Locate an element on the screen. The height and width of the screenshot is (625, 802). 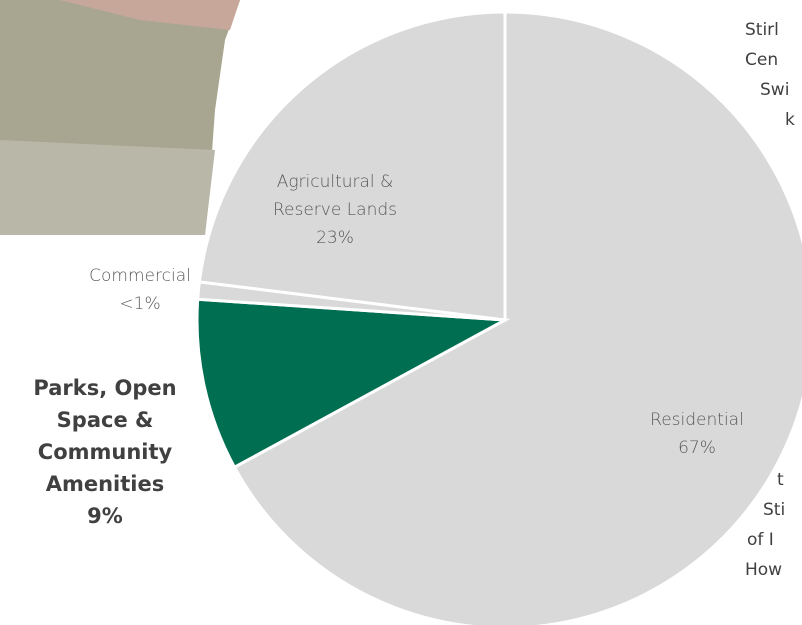
category-label: Residential is located at coordinates (697, 420).